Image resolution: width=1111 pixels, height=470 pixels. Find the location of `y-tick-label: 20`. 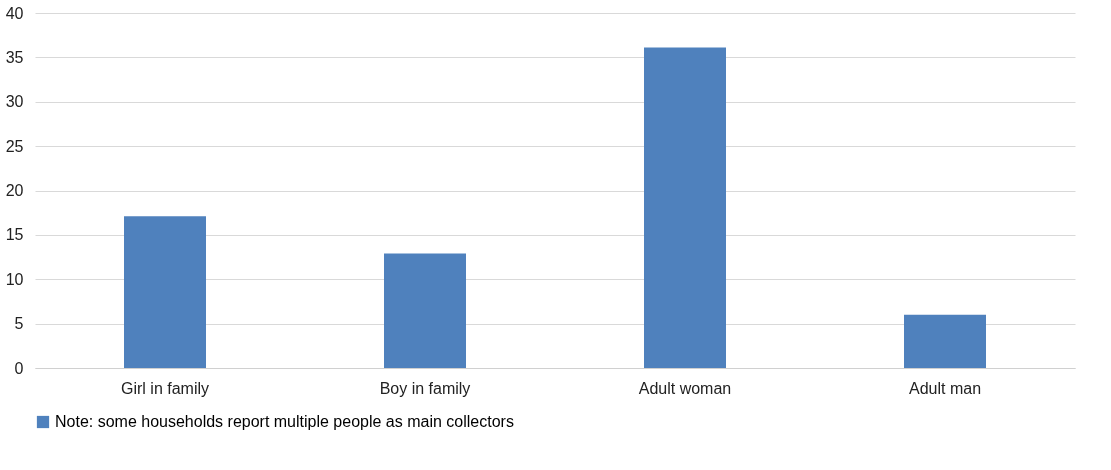

y-tick-label: 20 is located at coordinates (14, 190).